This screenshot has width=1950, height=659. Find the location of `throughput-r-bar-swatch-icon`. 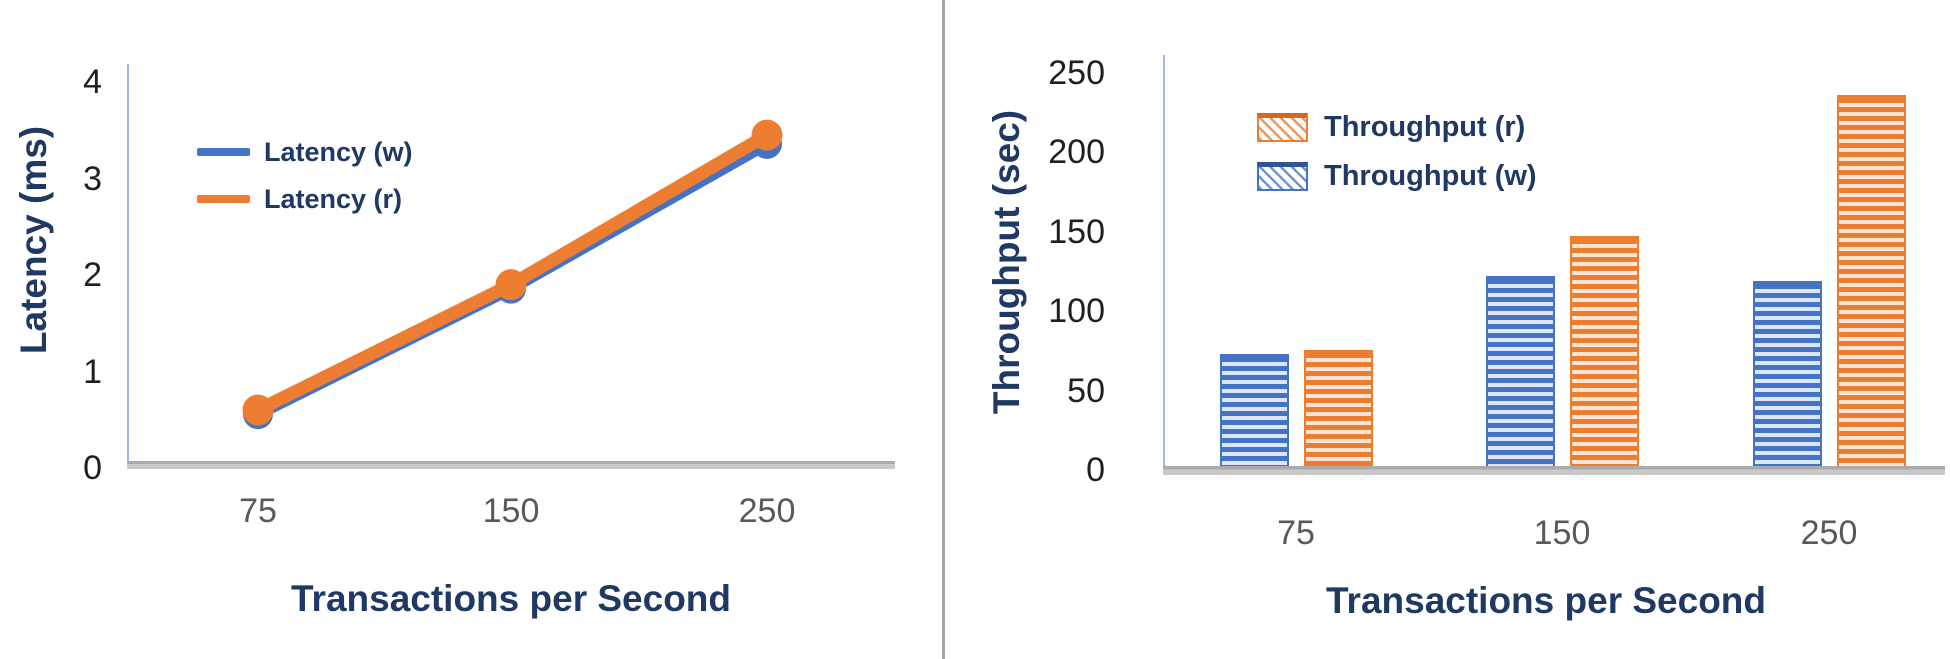

throughput-r-bar-swatch-icon is located at coordinates (1282, 127).